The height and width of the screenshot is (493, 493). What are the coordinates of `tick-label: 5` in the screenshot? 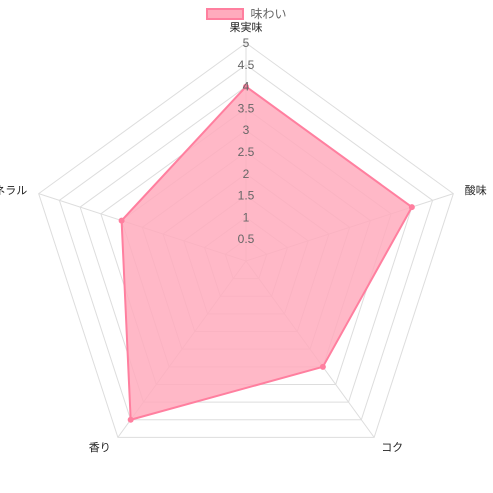 It's located at (246, 43).